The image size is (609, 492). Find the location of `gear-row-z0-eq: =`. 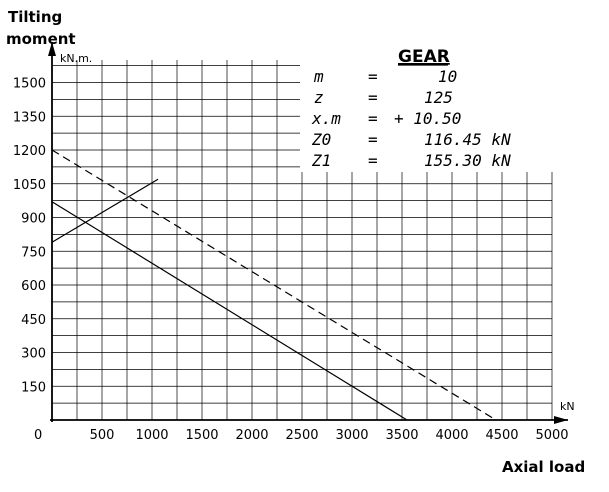

gear-row-z0-eq: = is located at coordinates (373, 139).